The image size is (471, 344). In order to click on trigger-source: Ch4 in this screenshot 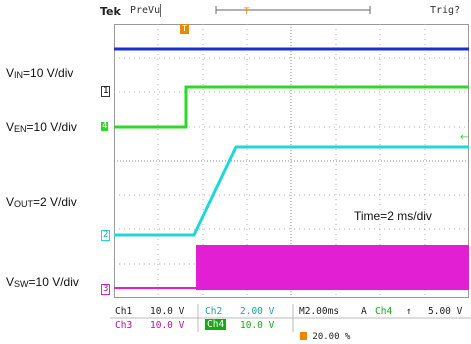, I will do `click(384, 311)`.